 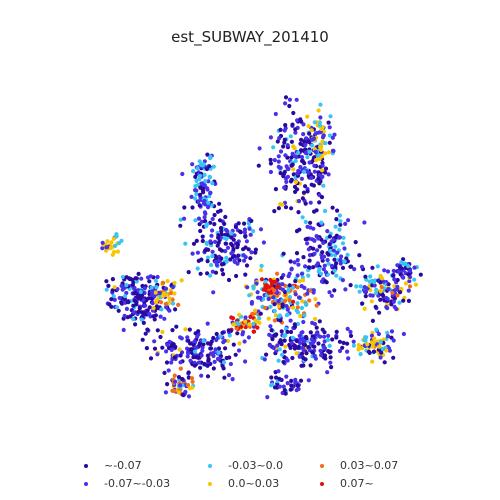 What do you see at coordinates (256, 465) in the screenshot?
I see `legend-label-3: -0.03~0.0` at bounding box center [256, 465].